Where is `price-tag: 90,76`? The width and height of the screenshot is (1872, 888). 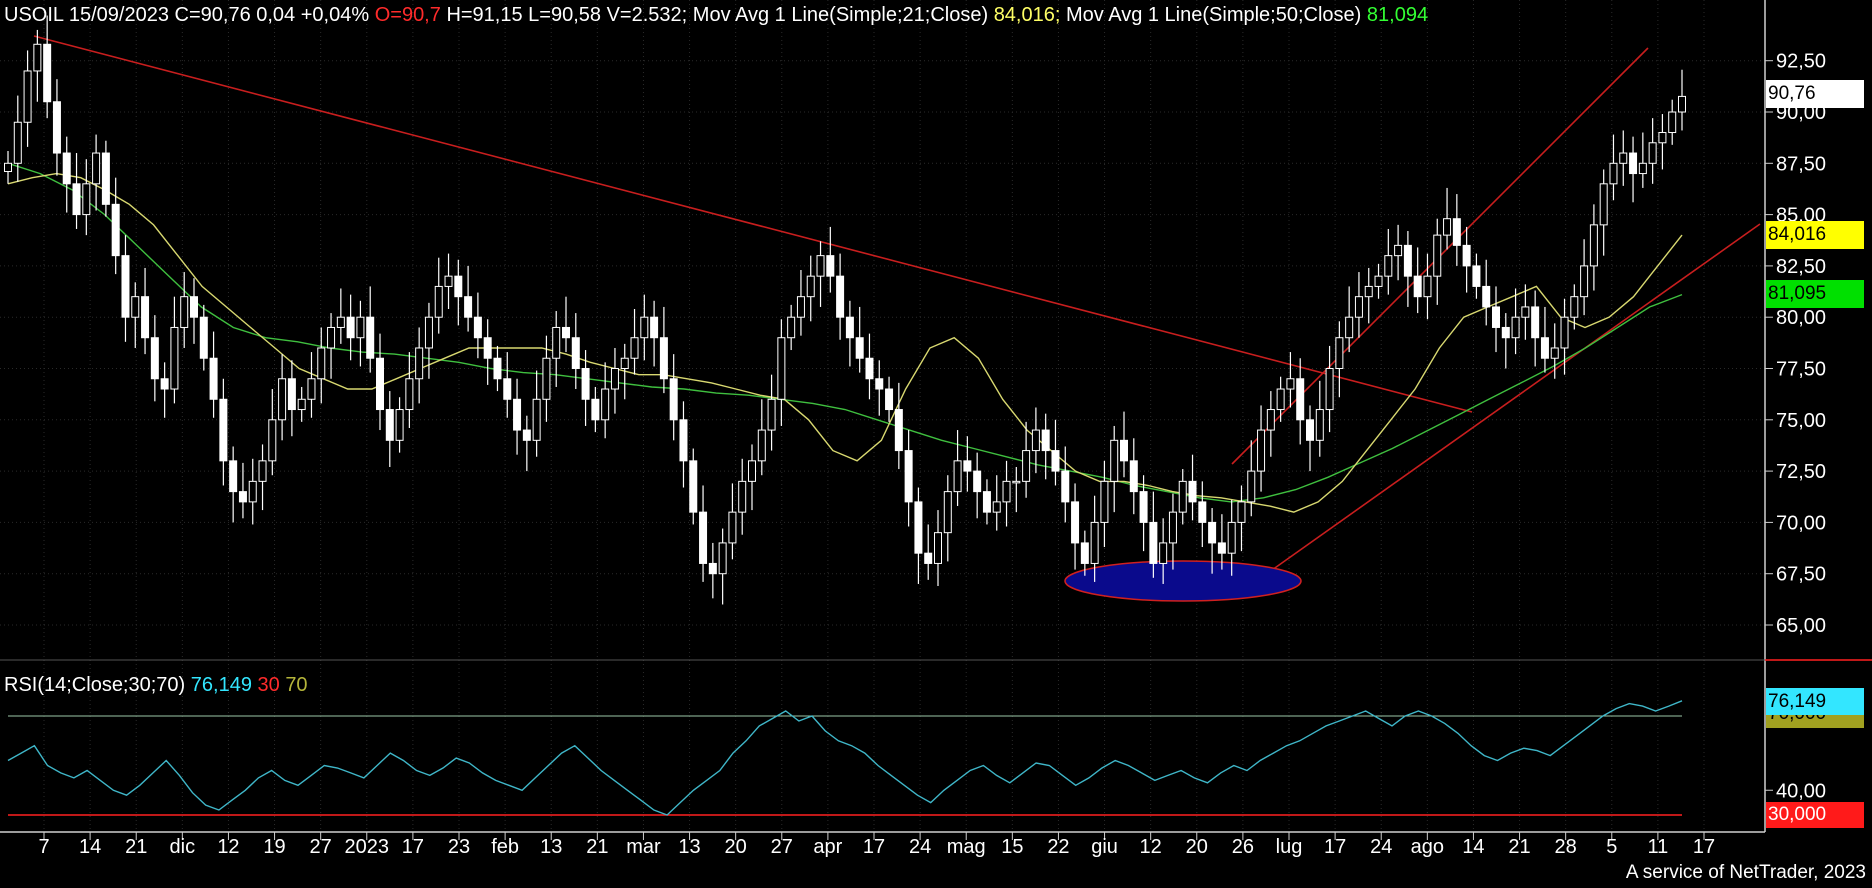
price-tag: 90,76 is located at coordinates (1815, 94).